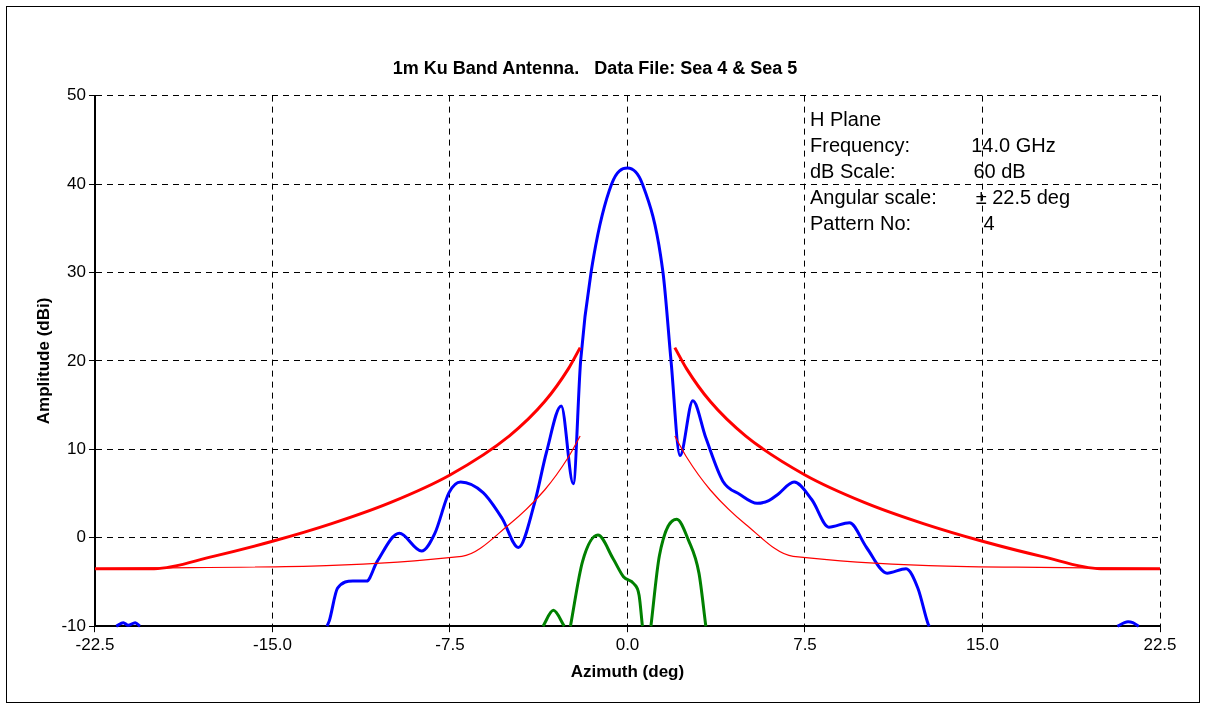 The image size is (1208, 709). What do you see at coordinates (627, 645) in the screenshot?
I see `x-tick-label: 0.0` at bounding box center [627, 645].